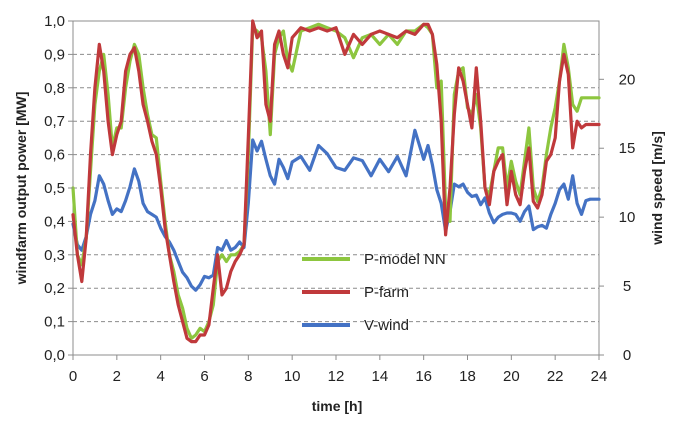 This screenshot has height=423, width=680. Describe the element at coordinates (657, 188) in the screenshot. I see `y-axis-right-title: wind speed [m/s]` at that location.